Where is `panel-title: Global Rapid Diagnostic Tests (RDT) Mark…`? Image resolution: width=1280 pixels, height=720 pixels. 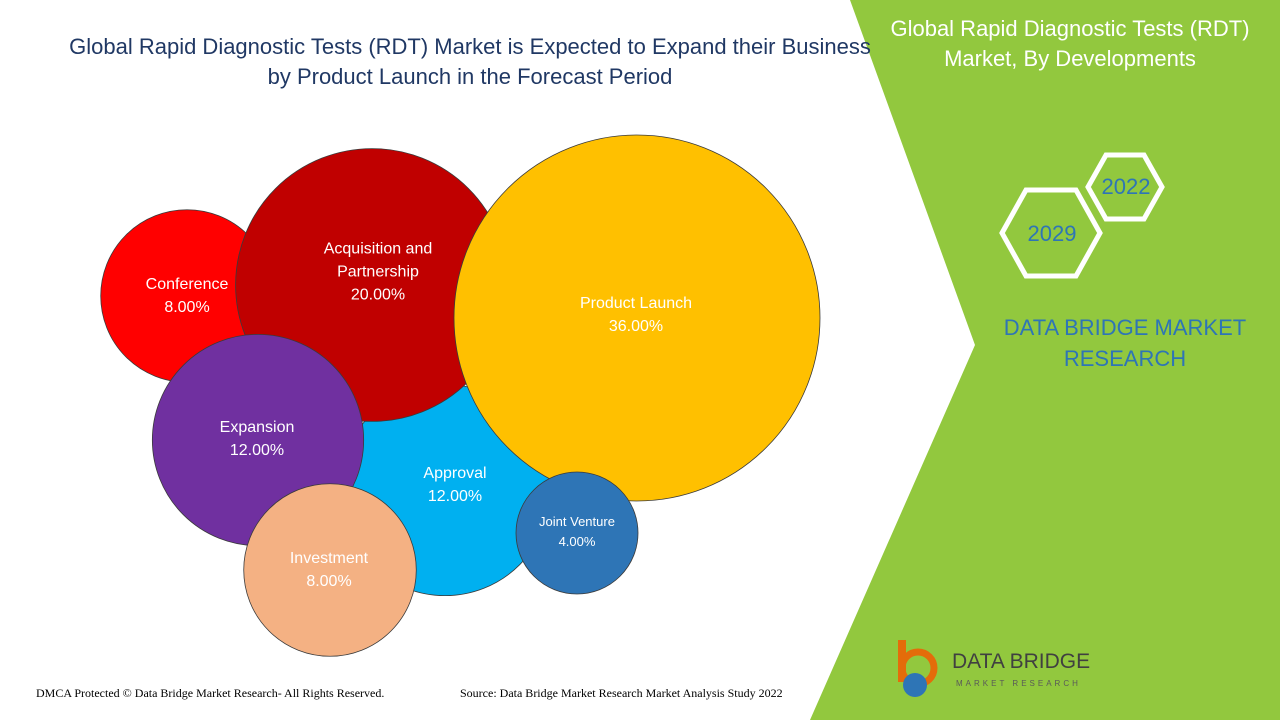 panel-title: Global Rapid Diagnostic Tests (RDT) Mark… is located at coordinates (1070, 43).